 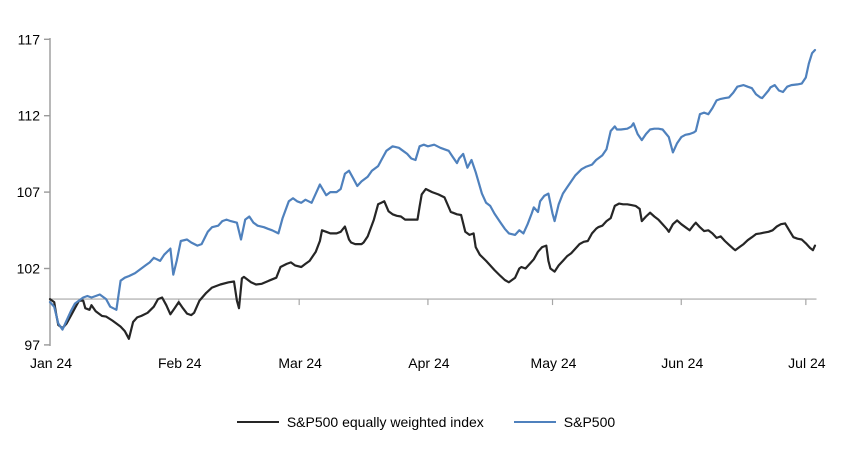 What do you see at coordinates (32, 345) in the screenshot?
I see `y-axis-tick-label: 97` at bounding box center [32, 345].